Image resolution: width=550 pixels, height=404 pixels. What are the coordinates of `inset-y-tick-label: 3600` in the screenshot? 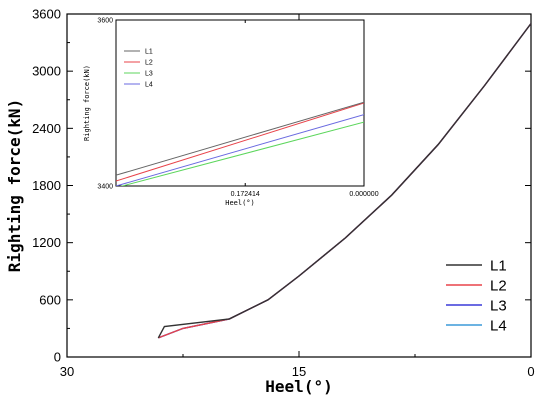 It's located at (105, 20).